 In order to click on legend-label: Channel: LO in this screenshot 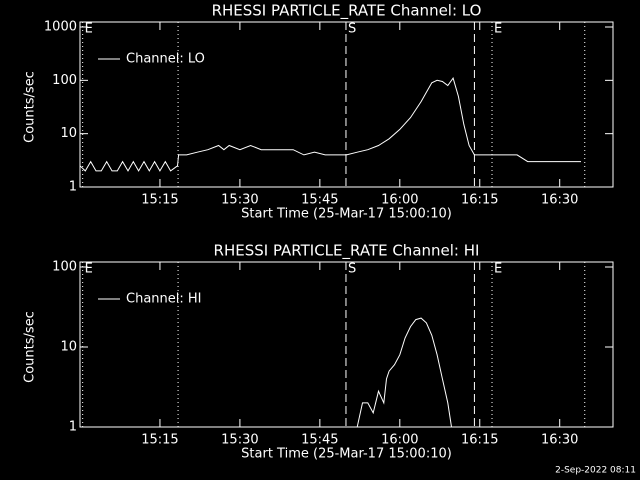, I will do `click(165, 59)`.